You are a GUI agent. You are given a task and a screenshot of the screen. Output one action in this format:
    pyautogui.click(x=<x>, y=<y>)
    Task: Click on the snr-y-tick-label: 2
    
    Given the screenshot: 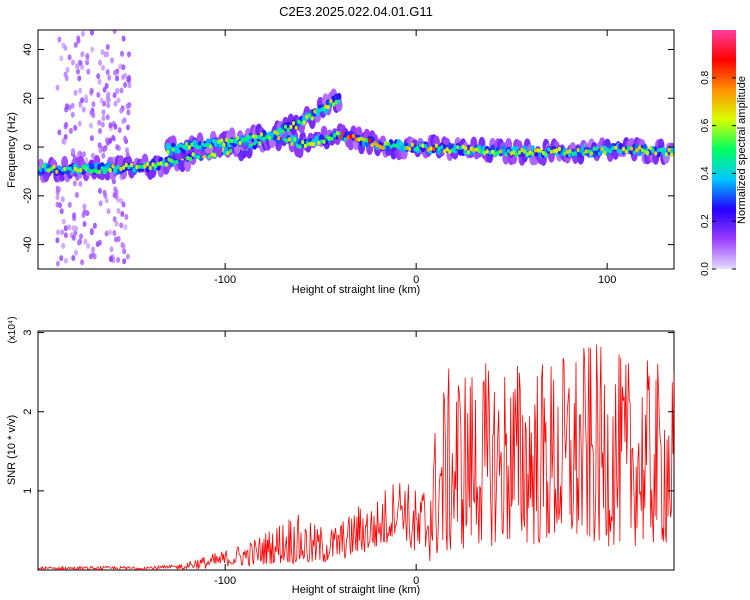 What is the action you would take?
    pyautogui.click(x=28, y=412)
    